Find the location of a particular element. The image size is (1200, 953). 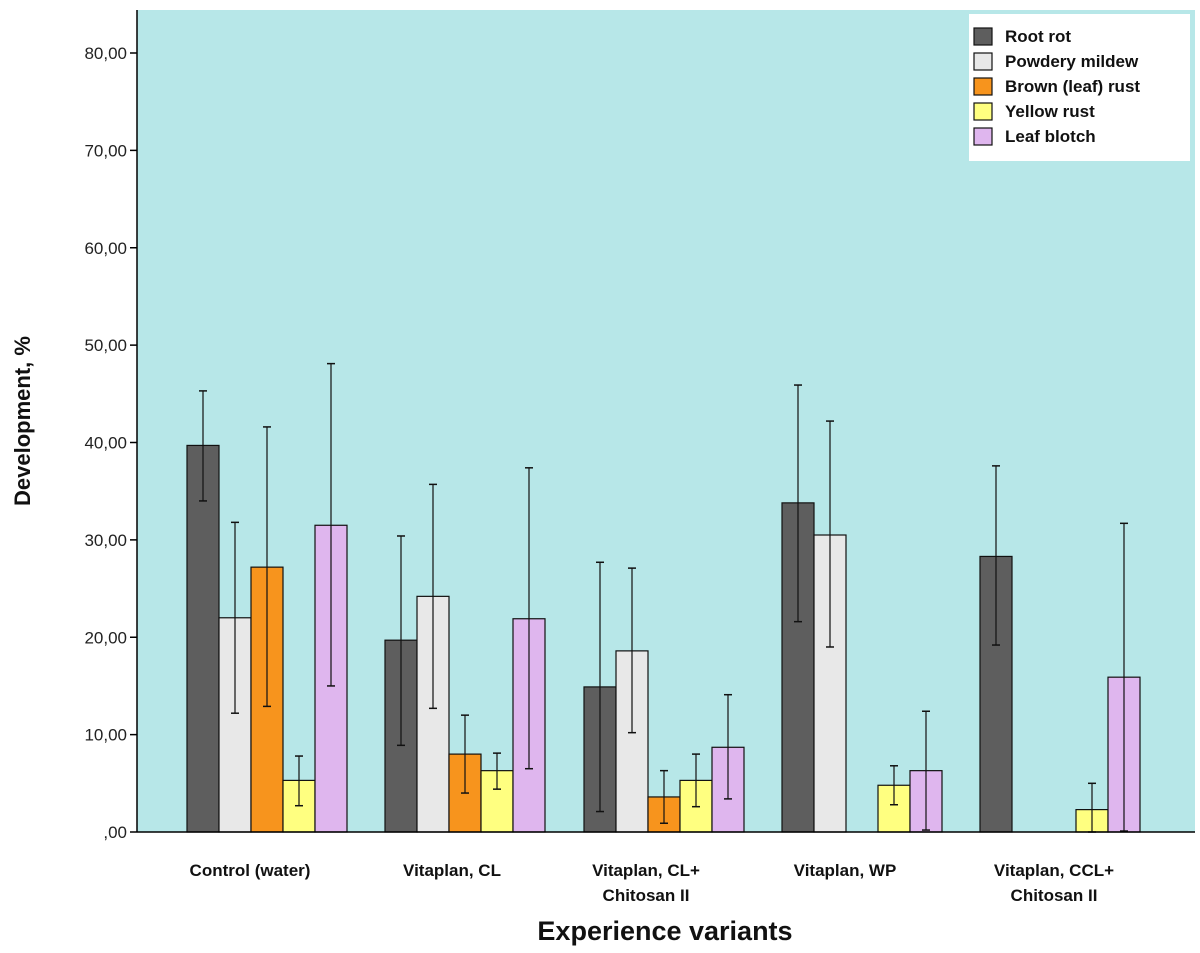

y-tick-label: ,00 is located at coordinates (115, 832).